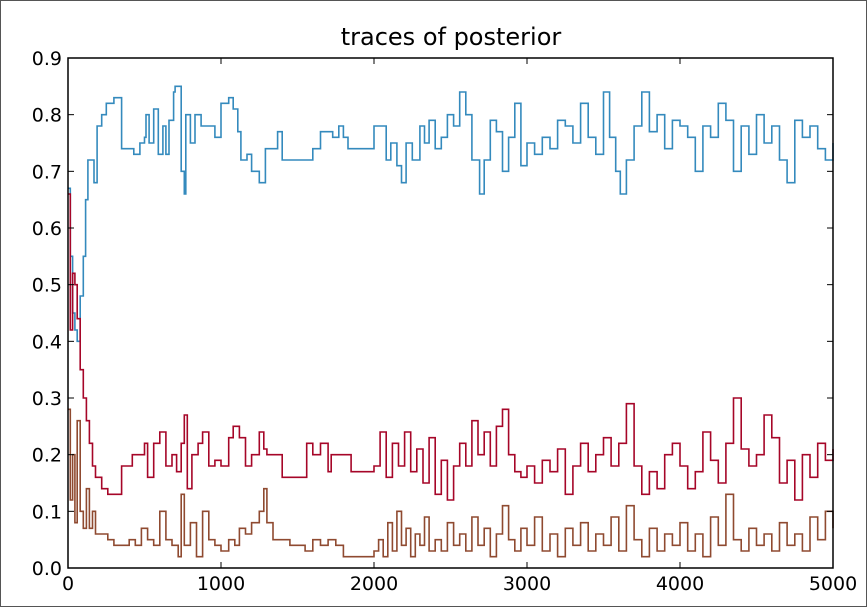  What do you see at coordinates (451, 37) in the screenshot?
I see `chart-title: traces of posterior` at bounding box center [451, 37].